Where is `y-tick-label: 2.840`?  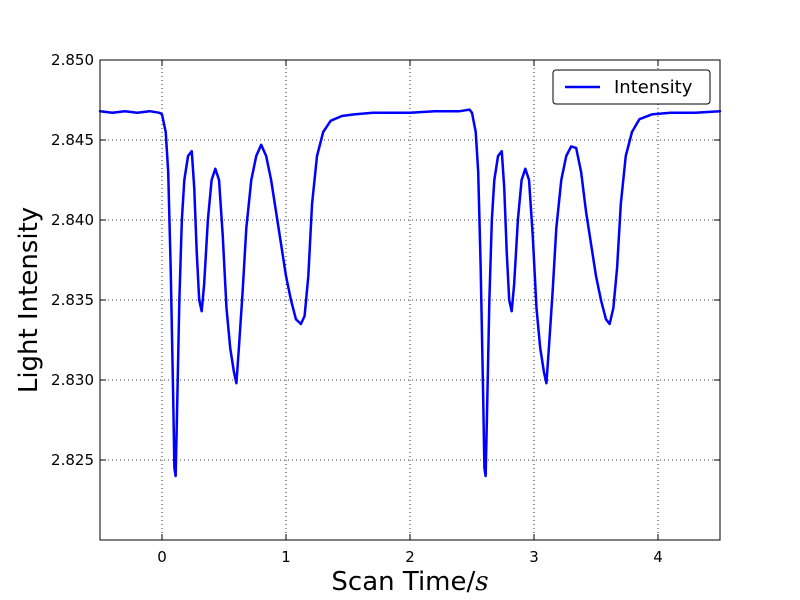 y-tick-label: 2.840 is located at coordinates (72, 220).